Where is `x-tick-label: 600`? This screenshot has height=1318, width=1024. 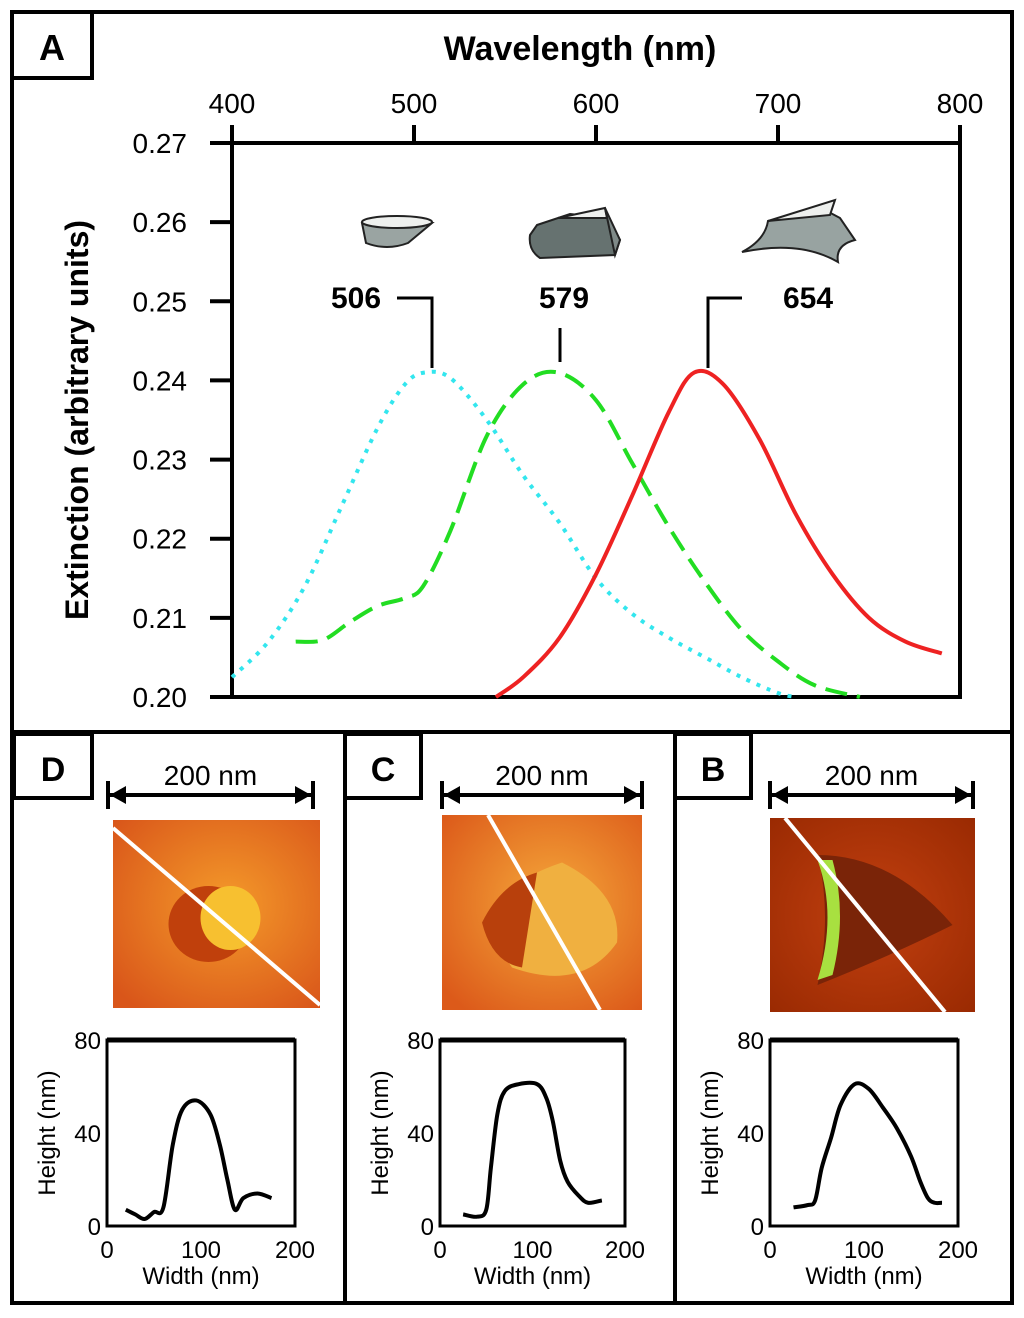
x-tick-label: 600 is located at coordinates (596, 103).